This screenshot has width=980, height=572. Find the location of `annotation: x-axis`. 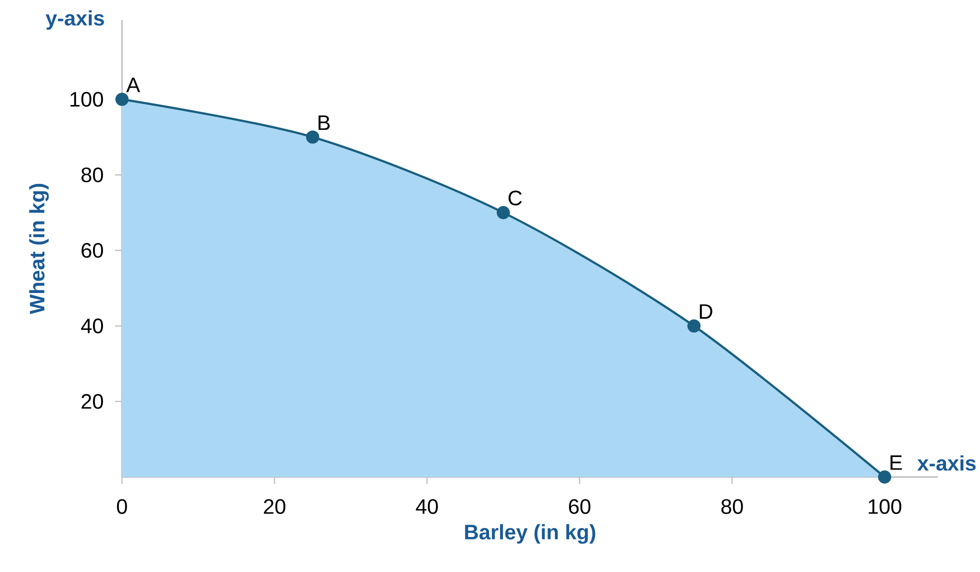

annotation: x-axis is located at coordinates (946, 463).